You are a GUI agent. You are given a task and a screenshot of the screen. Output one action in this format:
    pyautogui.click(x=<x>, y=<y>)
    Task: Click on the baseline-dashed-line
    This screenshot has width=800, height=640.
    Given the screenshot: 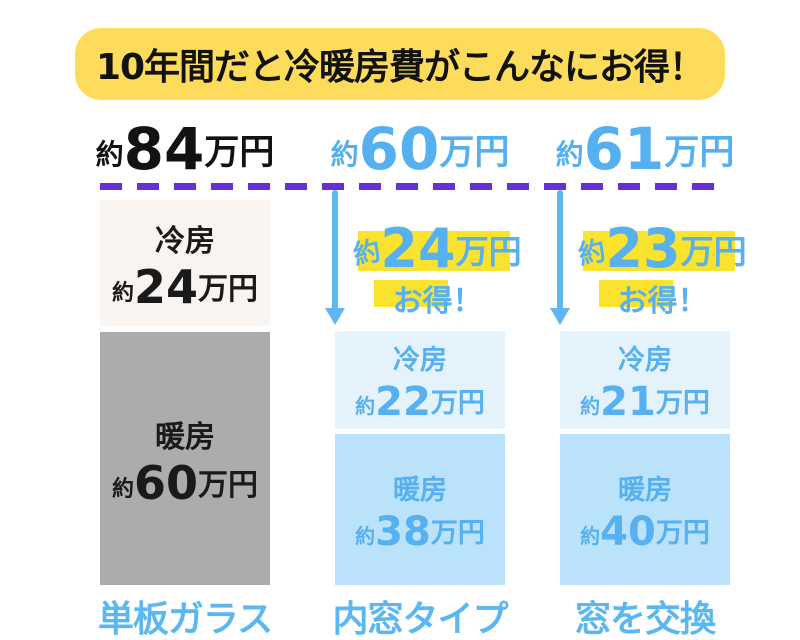 What is the action you would take?
    pyautogui.click(x=413, y=186)
    